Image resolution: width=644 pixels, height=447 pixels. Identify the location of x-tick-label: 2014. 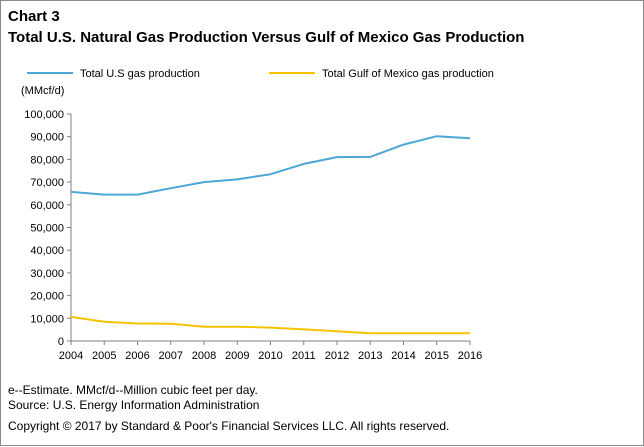
(403, 356).